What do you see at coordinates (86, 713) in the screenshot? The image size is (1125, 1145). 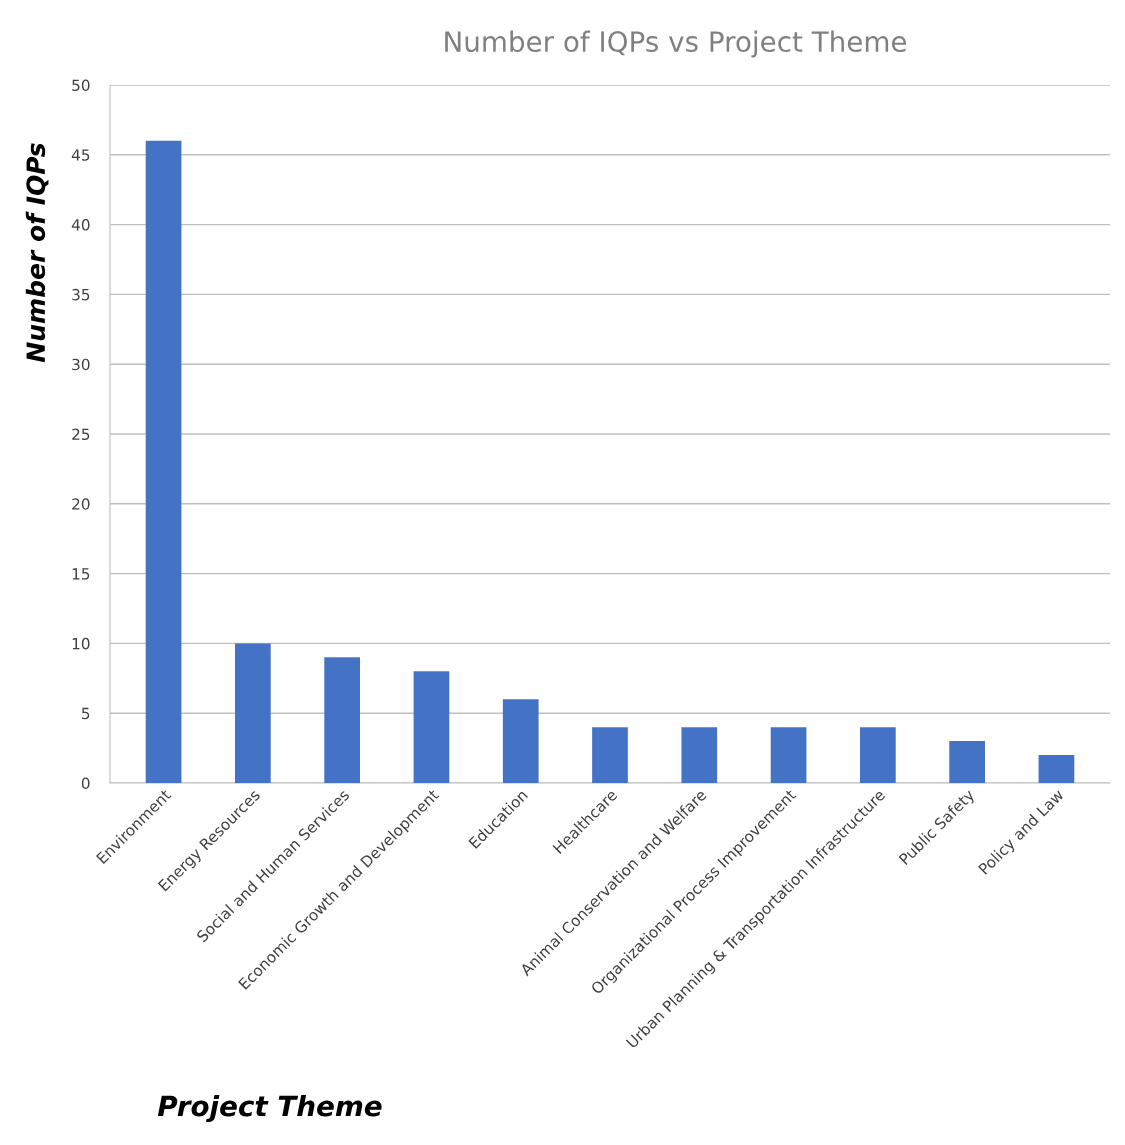 I see `y-tick-label: 5` at bounding box center [86, 713].